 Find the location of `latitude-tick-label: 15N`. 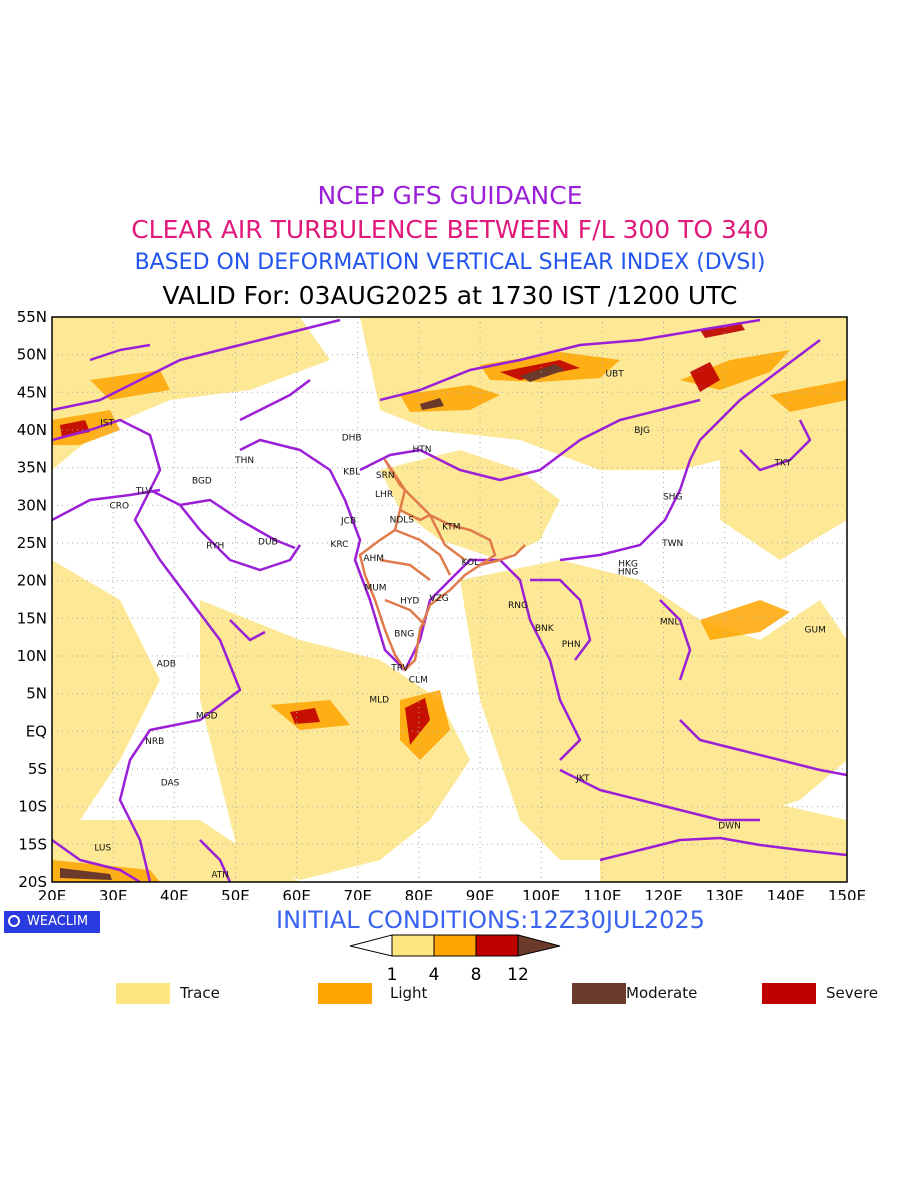

latitude-tick-label: 15N is located at coordinates (32, 618).